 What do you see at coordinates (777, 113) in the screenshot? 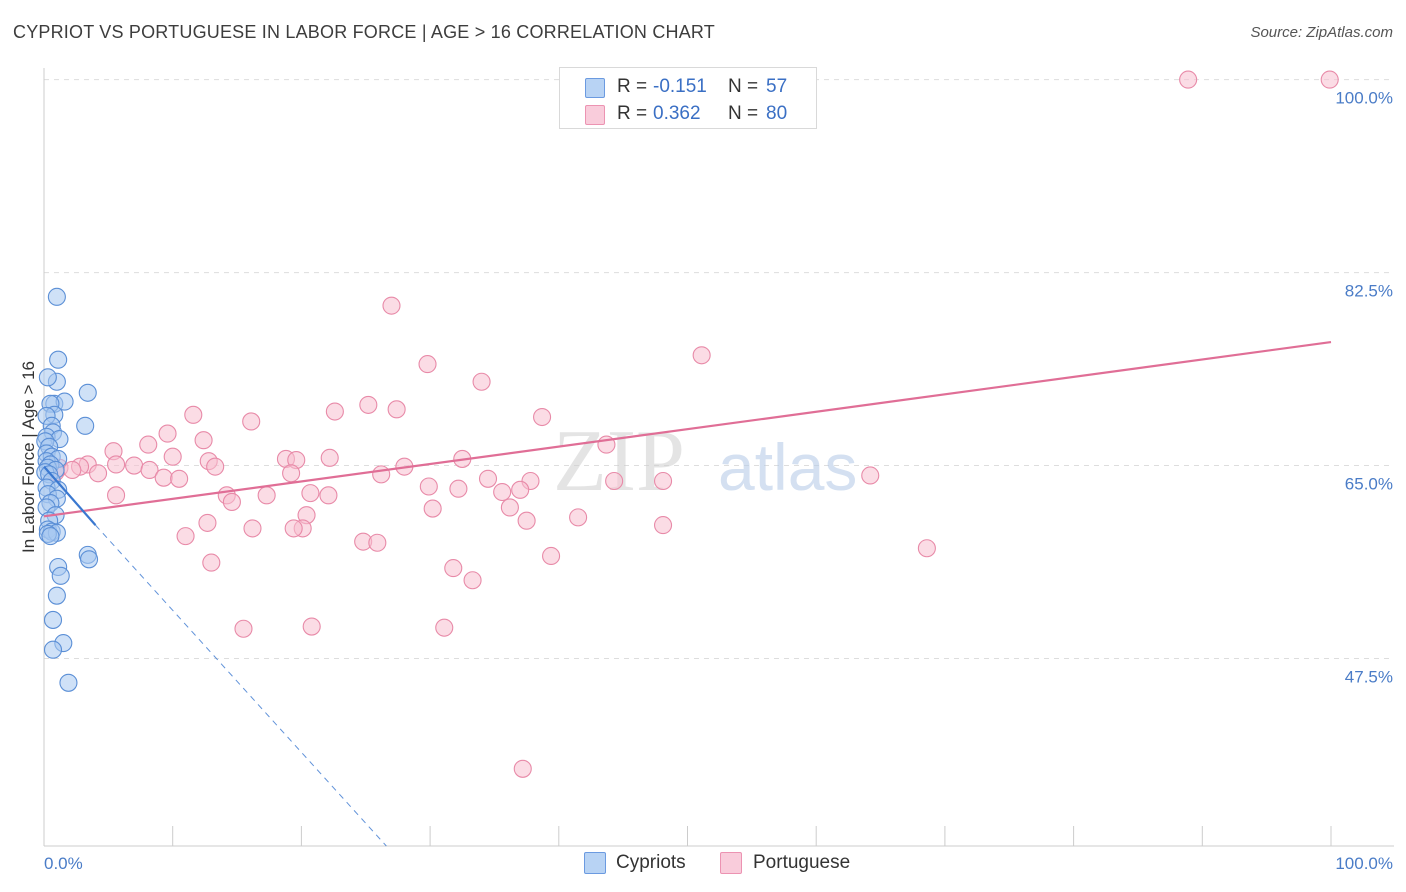
I see `legend-n-value: 80` at bounding box center [777, 113].